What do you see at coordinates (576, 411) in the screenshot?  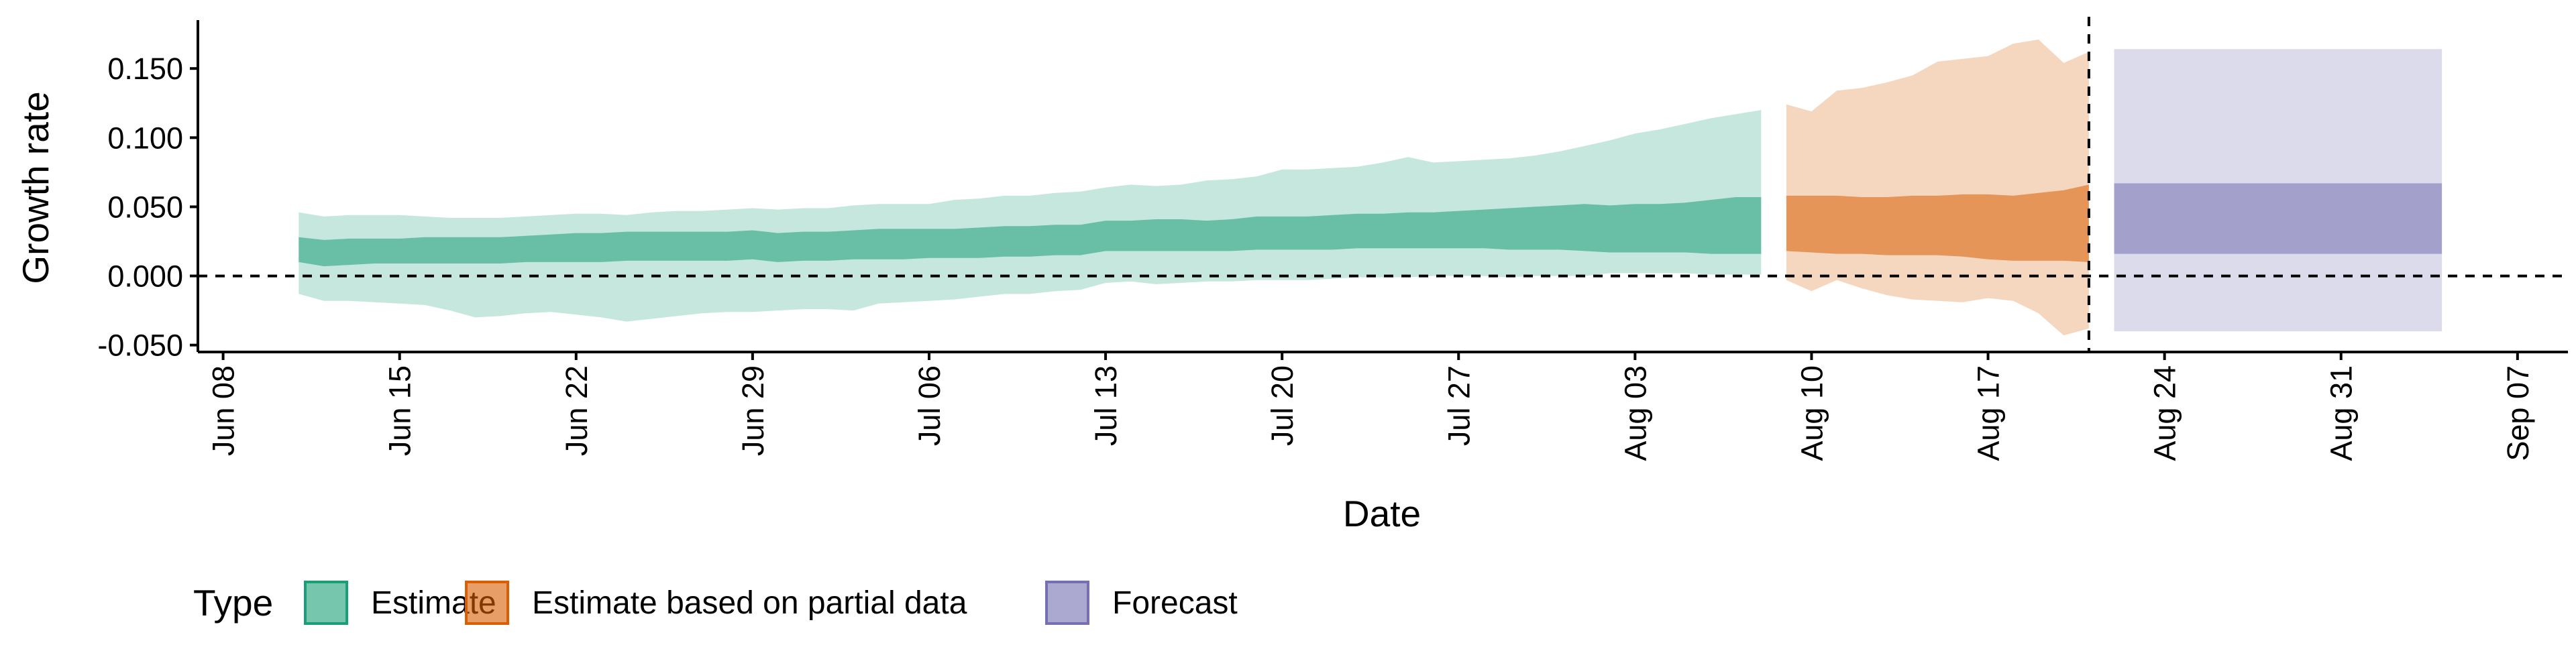 I see `x-tick-label: Jun 22` at bounding box center [576, 411].